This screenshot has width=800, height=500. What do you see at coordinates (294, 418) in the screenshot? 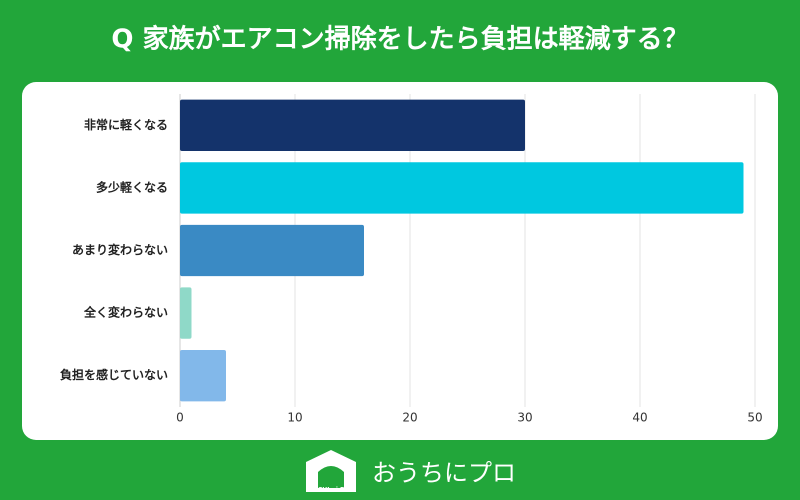
I see `x-tick-label: 10` at bounding box center [294, 418].